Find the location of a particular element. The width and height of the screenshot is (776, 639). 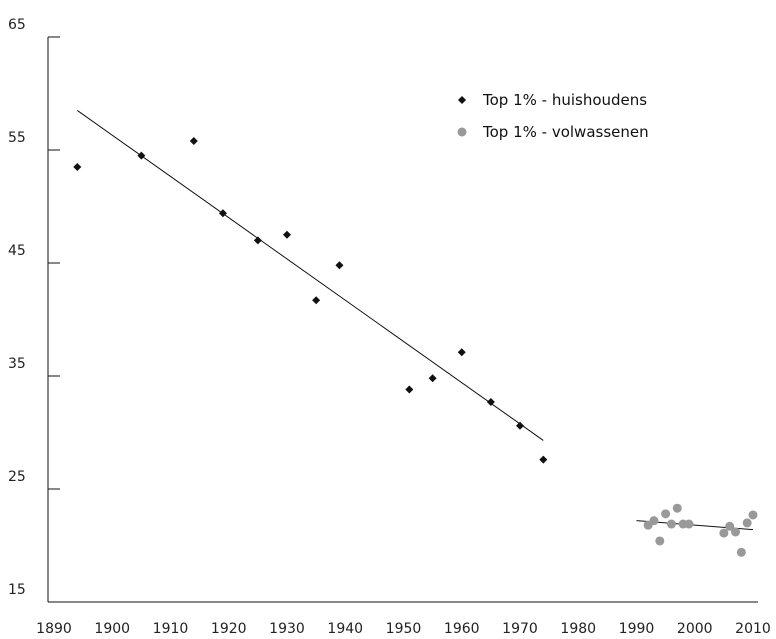

x-tick-label: 1930 is located at coordinates (287, 629).